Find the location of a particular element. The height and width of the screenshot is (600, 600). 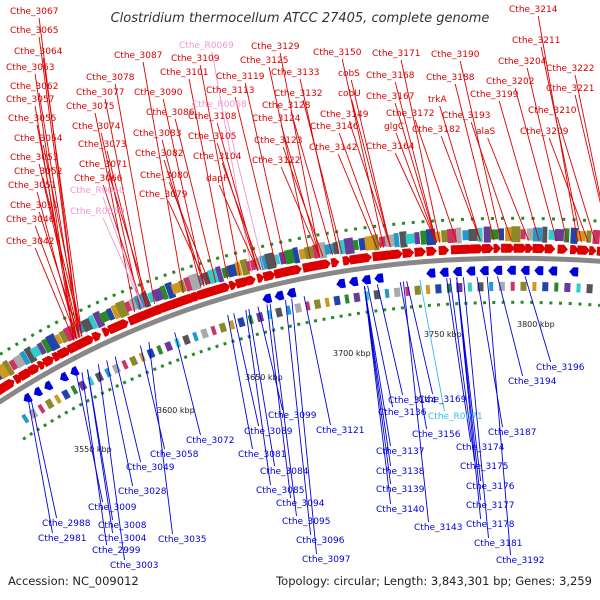

gene-label: alaS is located at coordinates (486, 132).